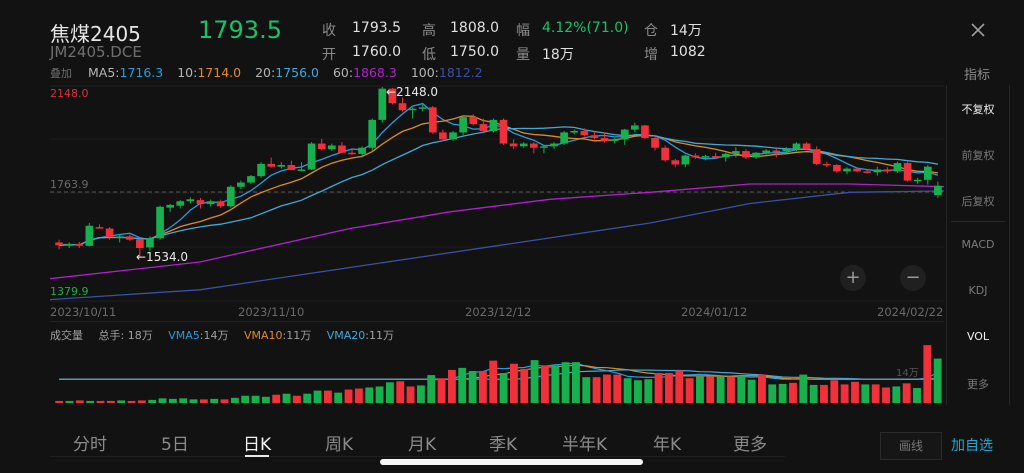  What do you see at coordinates (216, 335) in the screenshot?
I see `vma5-value: 14万` at bounding box center [216, 335].